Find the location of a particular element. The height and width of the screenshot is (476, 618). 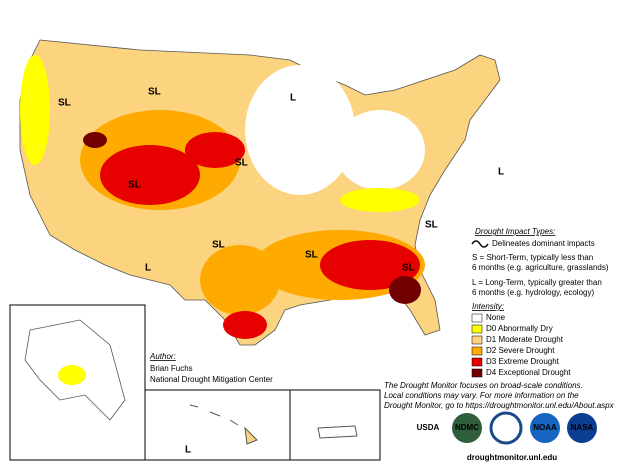

puerto-rico is located at coordinates (337, 432).